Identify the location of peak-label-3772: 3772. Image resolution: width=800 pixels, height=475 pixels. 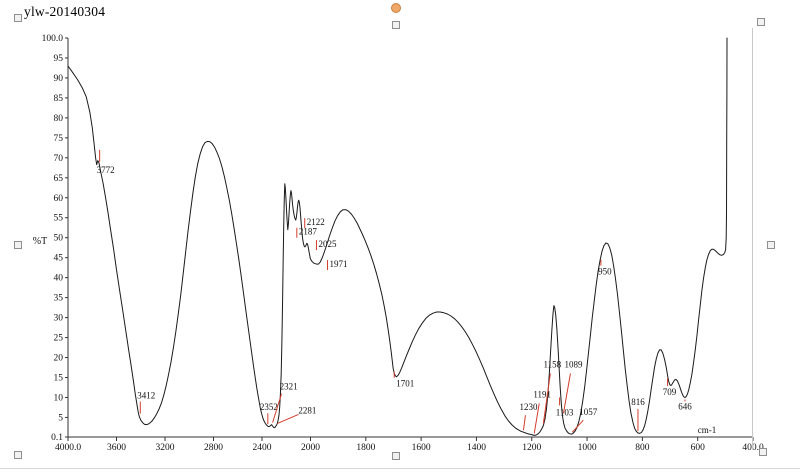
(106, 170).